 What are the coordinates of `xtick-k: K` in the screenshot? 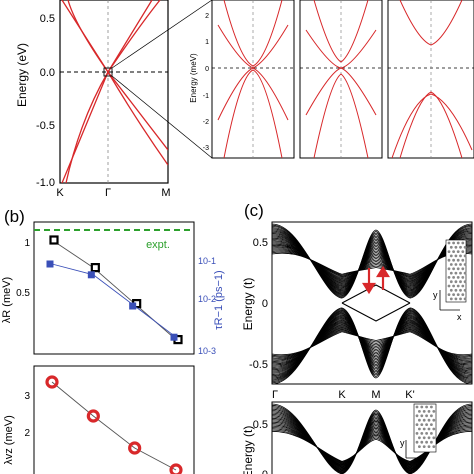 It's located at (60, 193).